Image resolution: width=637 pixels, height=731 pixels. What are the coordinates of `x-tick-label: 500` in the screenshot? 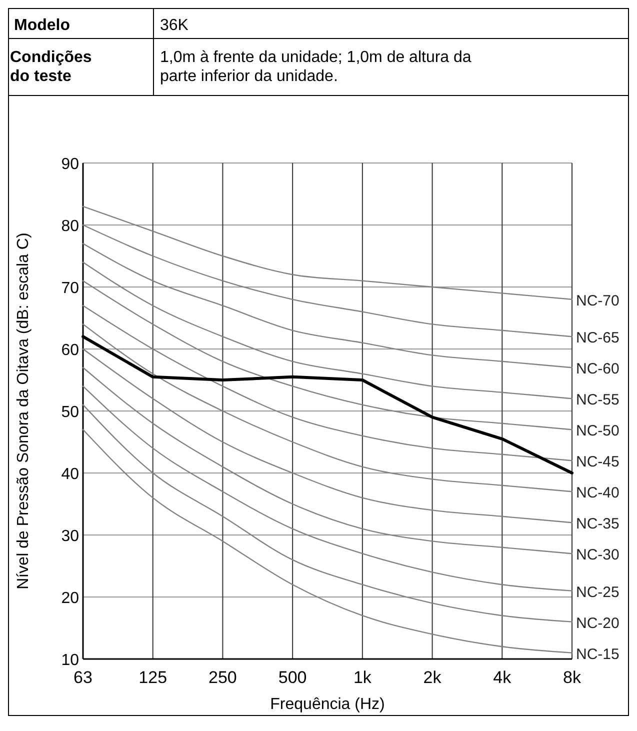 It's located at (292, 677).